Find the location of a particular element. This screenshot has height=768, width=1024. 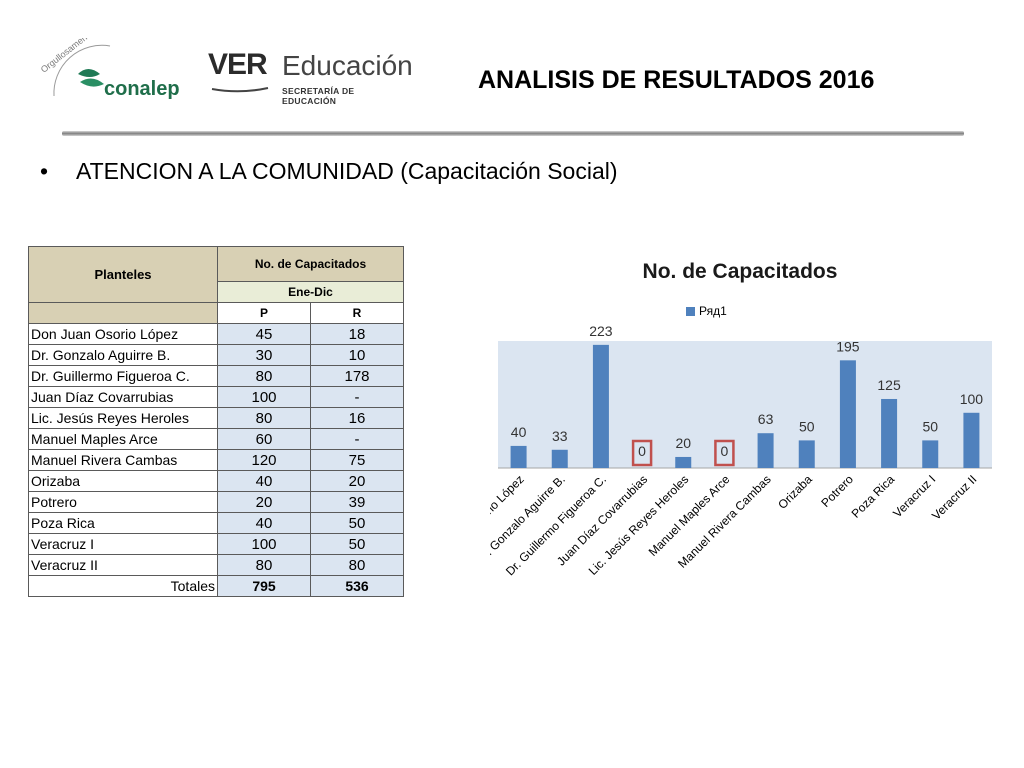

plantel-name: Dr. Gonzalo Aguirre B. is located at coordinates (123, 355).